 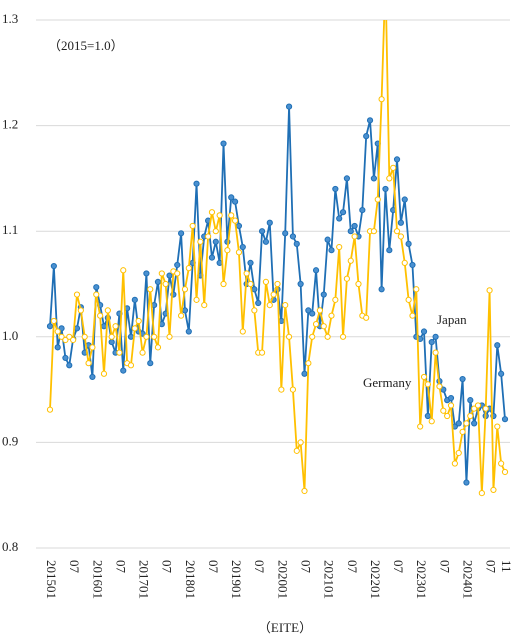 What do you see at coordinates (236, 579) in the screenshot?
I see `x-tick-label: 201901` at bounding box center [236, 579].